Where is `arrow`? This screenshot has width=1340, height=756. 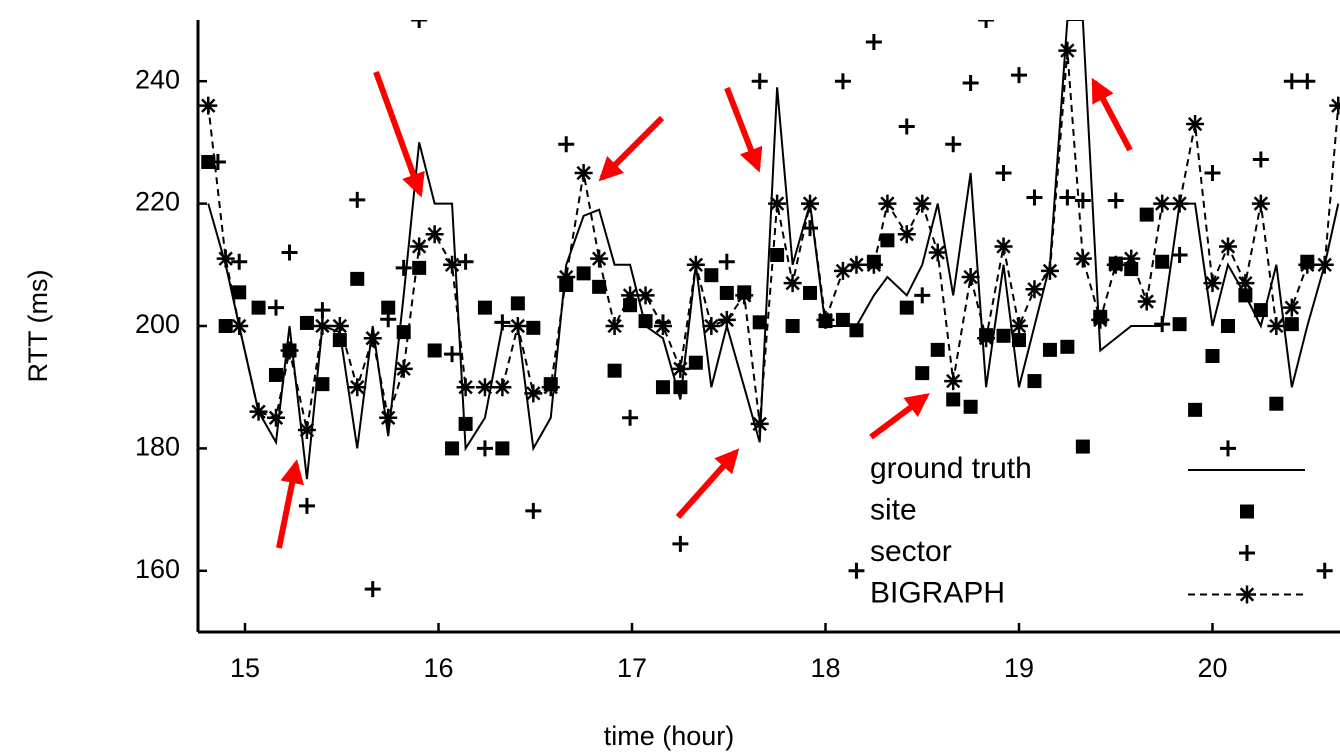
arrow is located at coordinates (707, 483).